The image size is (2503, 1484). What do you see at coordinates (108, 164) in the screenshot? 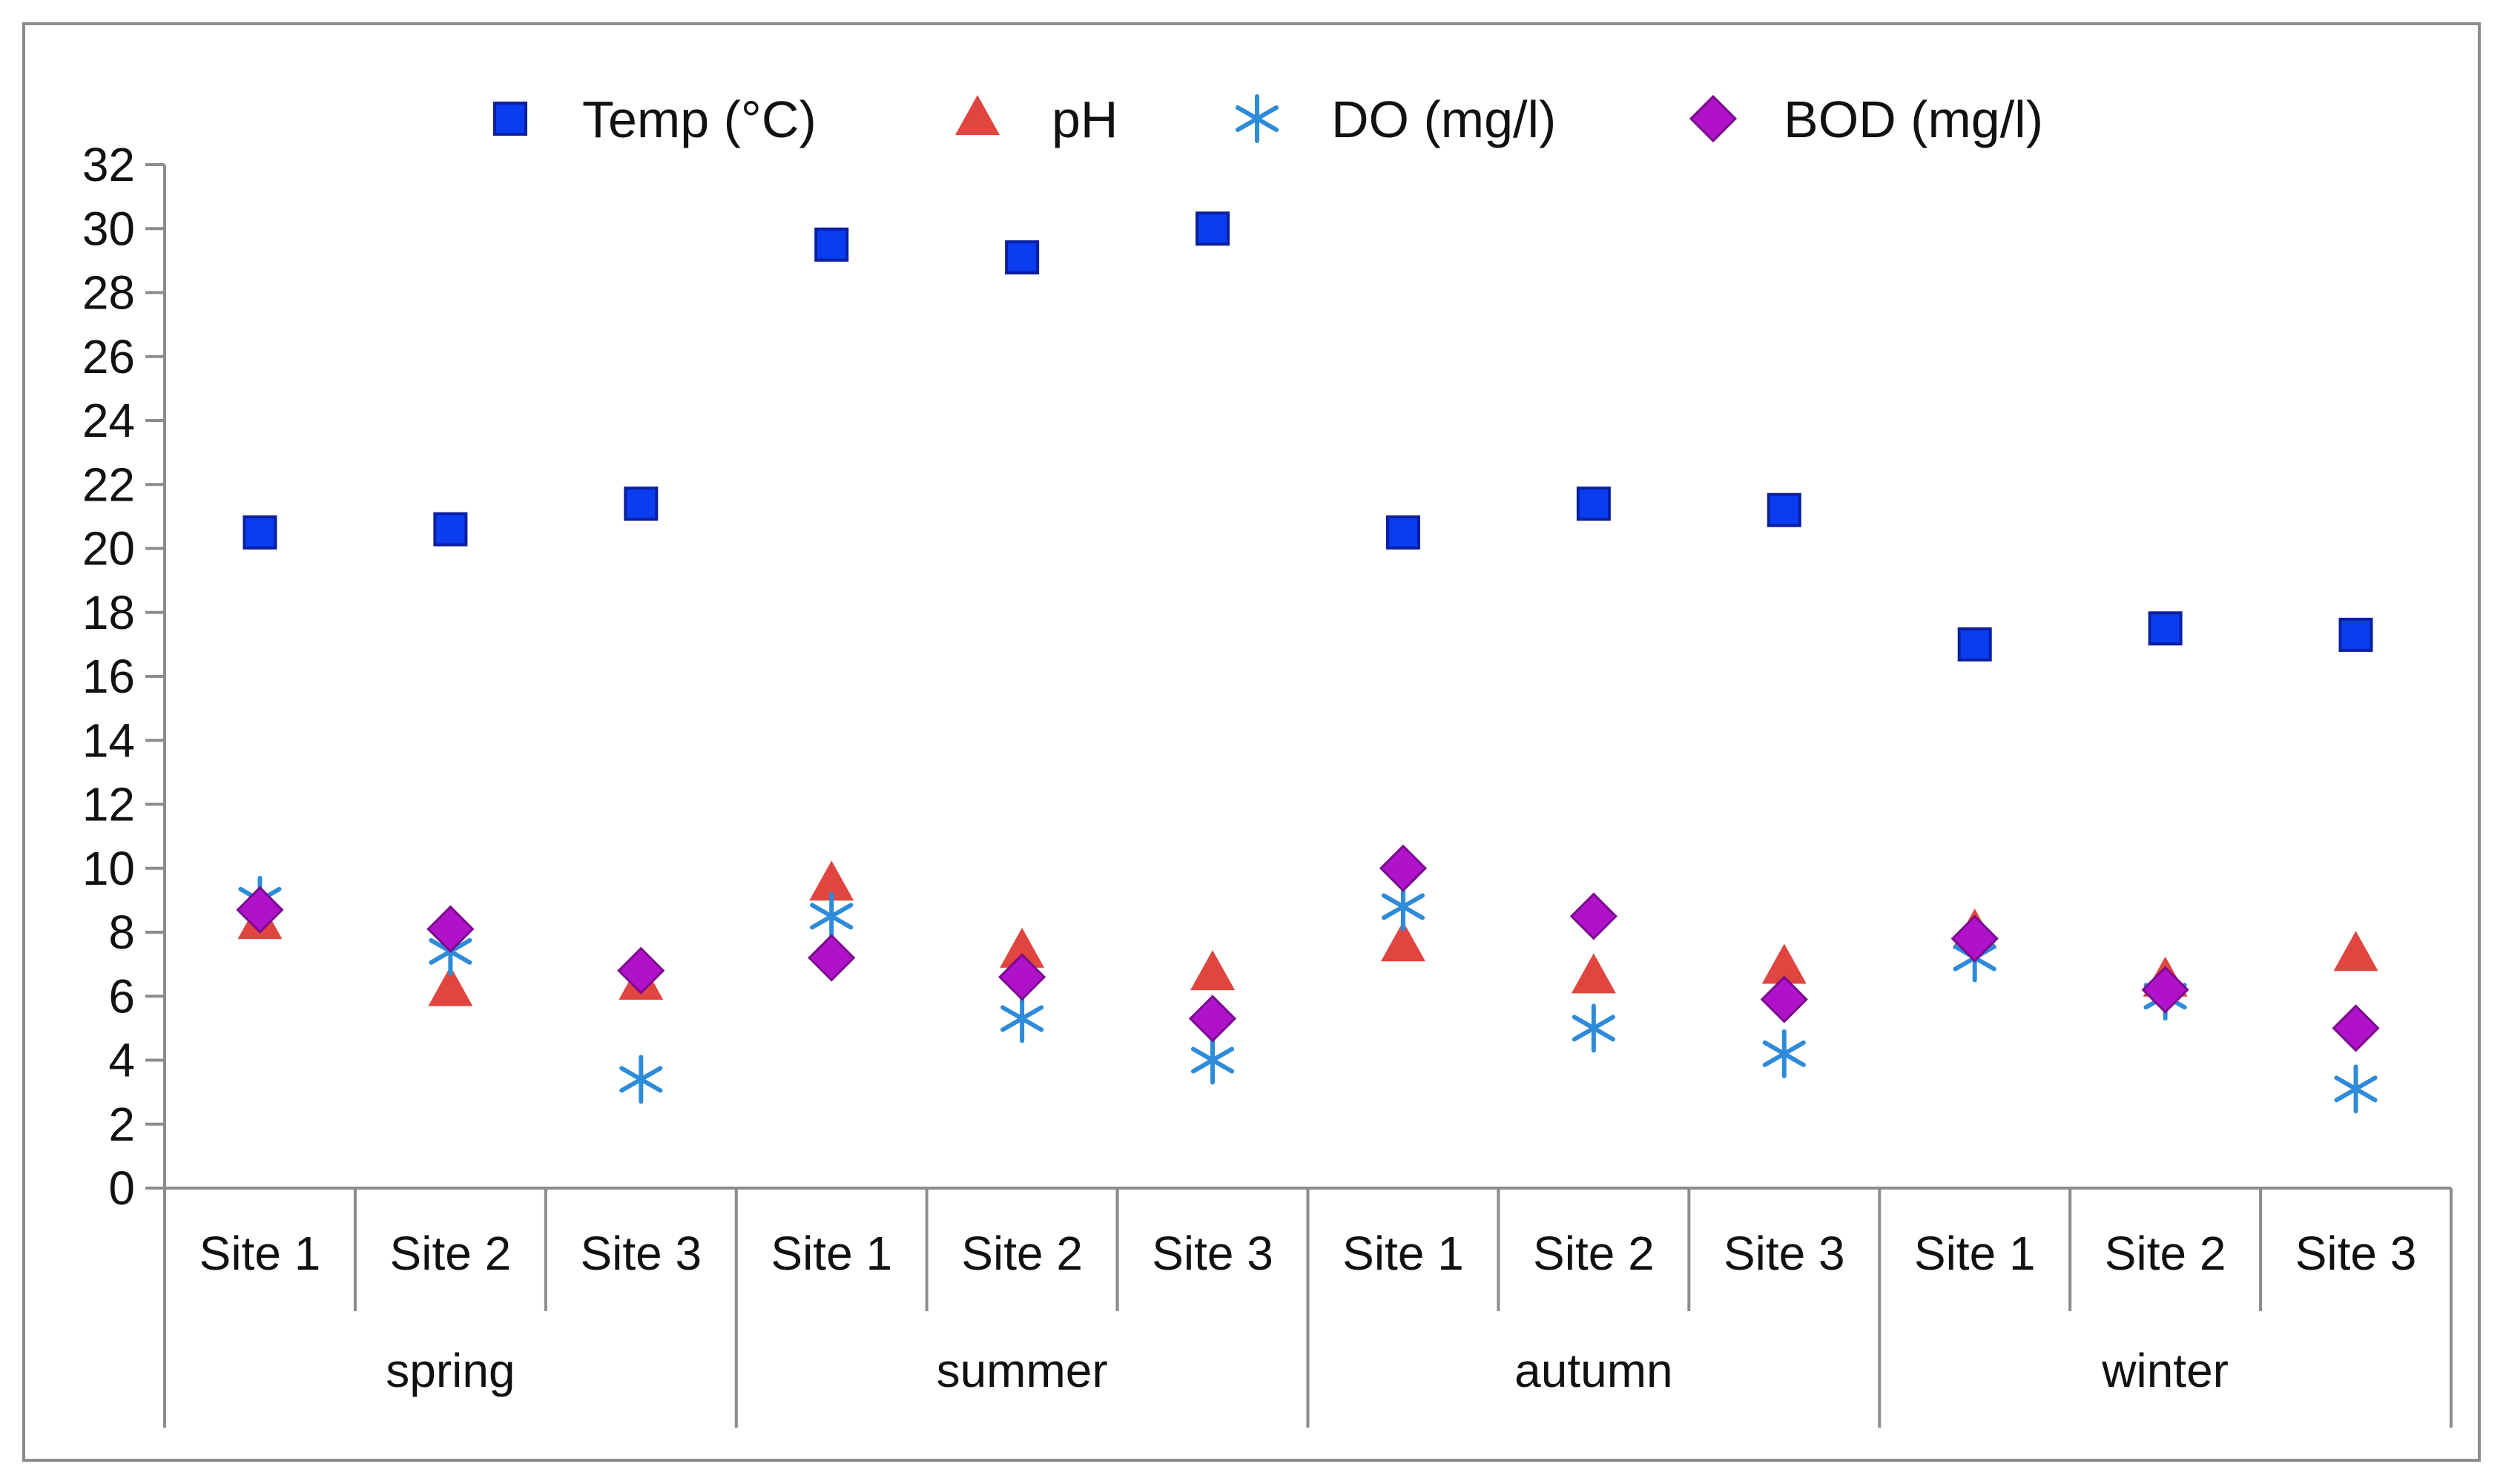
I see `y-tick-label: 32` at bounding box center [108, 164].